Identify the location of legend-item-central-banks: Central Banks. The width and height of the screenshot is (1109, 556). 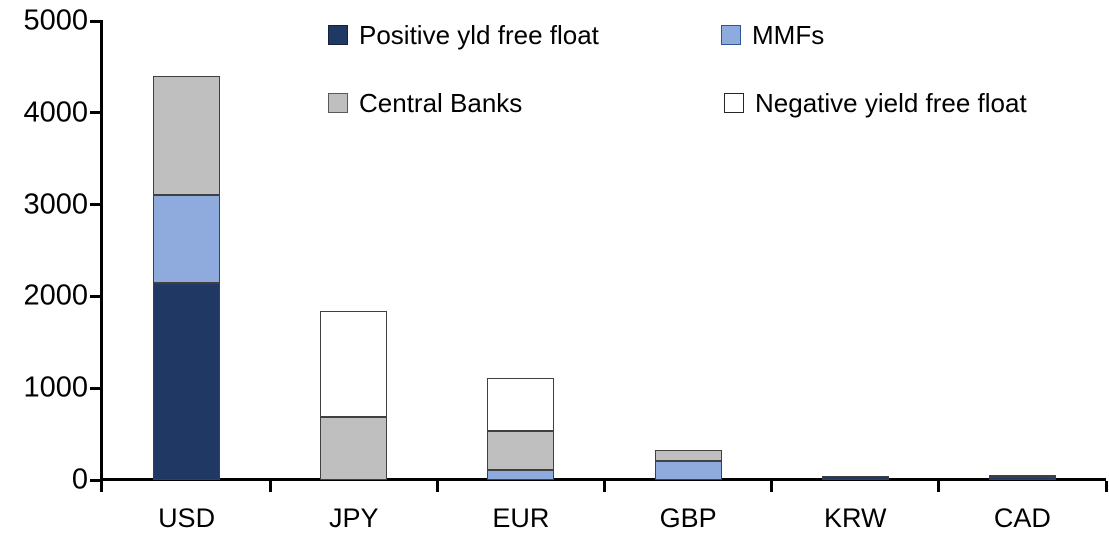
(425, 103).